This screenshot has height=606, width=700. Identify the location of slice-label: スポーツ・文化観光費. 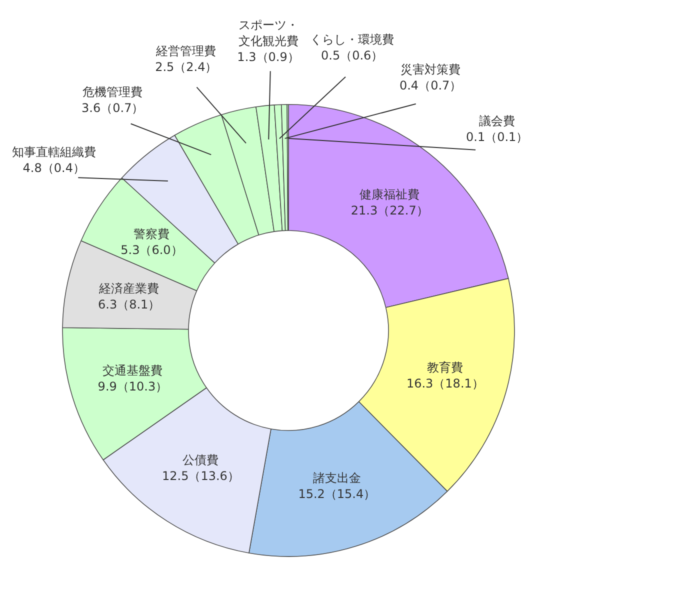
(268, 33).